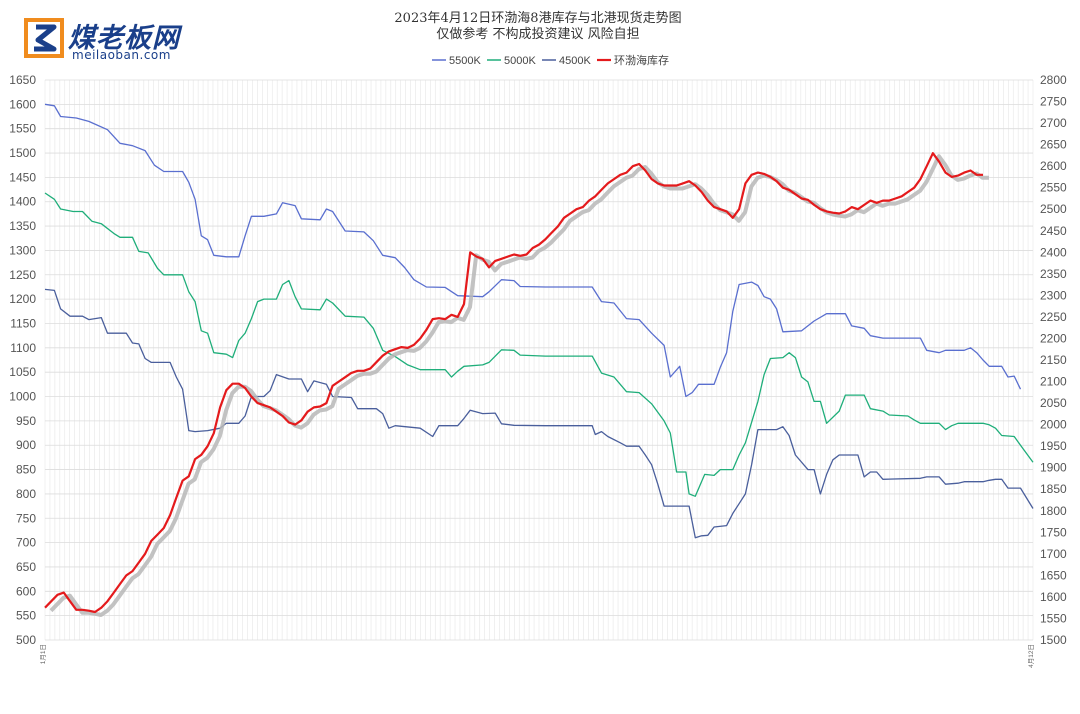 The width and height of the screenshot is (1080, 714). I want to click on x-axis: 1月1日 4月12日, so click(537, 656).